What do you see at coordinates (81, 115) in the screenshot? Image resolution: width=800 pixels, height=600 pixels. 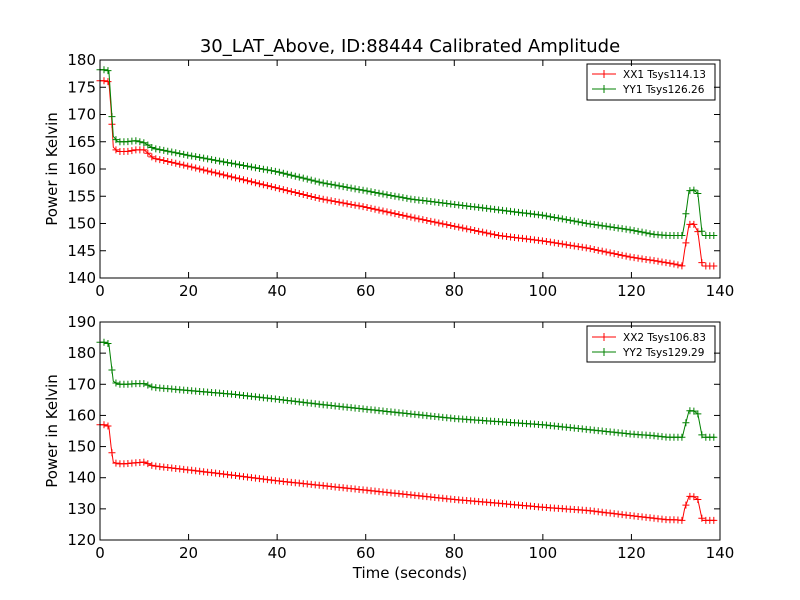 I see `top-y-tick-label: 170` at bounding box center [81, 115].